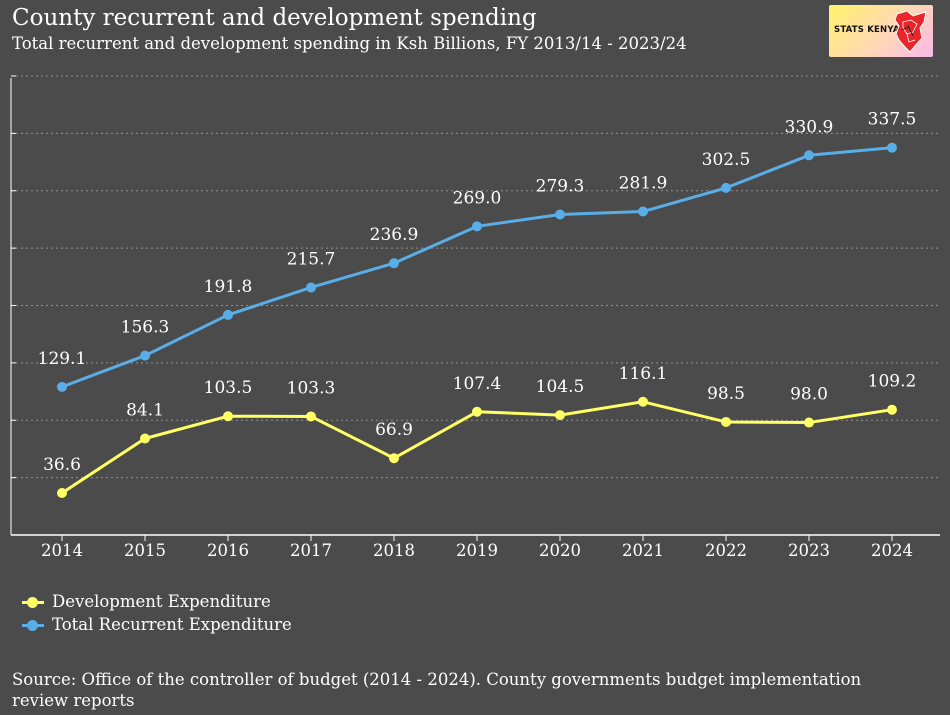 The height and width of the screenshot is (715, 950). I want to click on data-label: 84.1, so click(145, 410).